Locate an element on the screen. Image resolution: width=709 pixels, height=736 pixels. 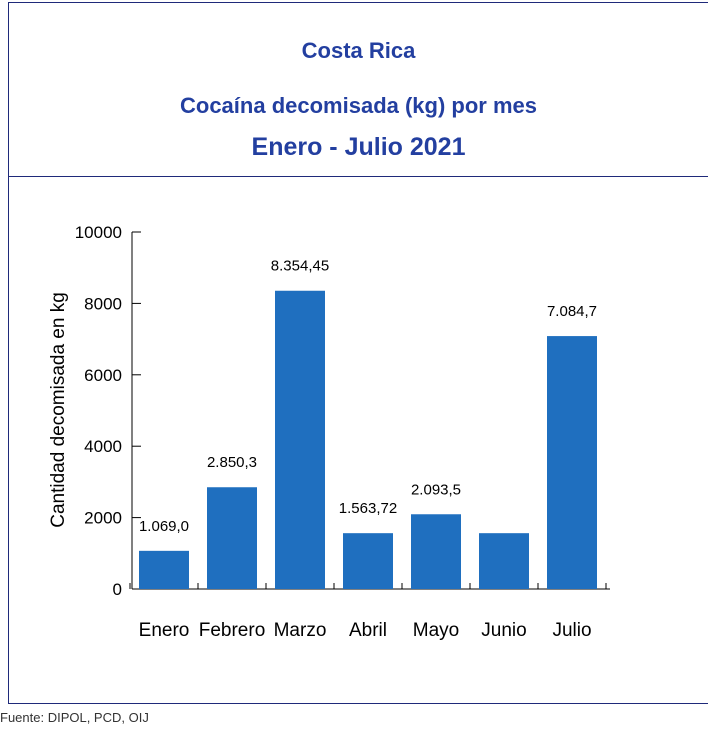
x-tick-label: Junio is located at coordinates (503, 630).